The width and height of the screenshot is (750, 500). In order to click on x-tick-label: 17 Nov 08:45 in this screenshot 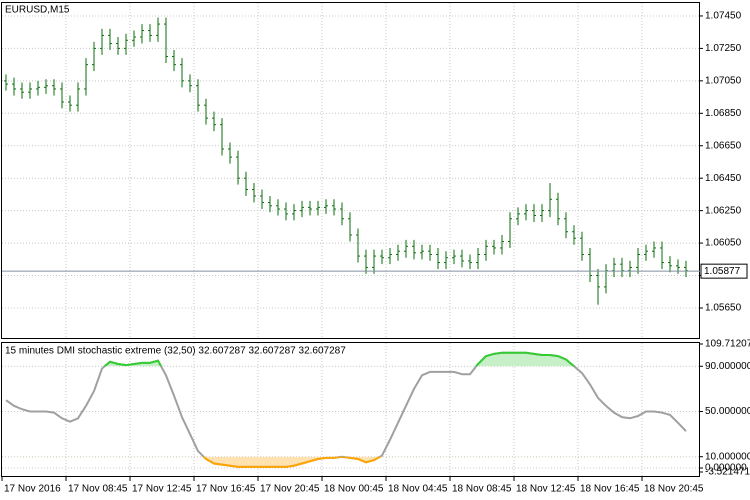, I will do `click(98, 489)`.